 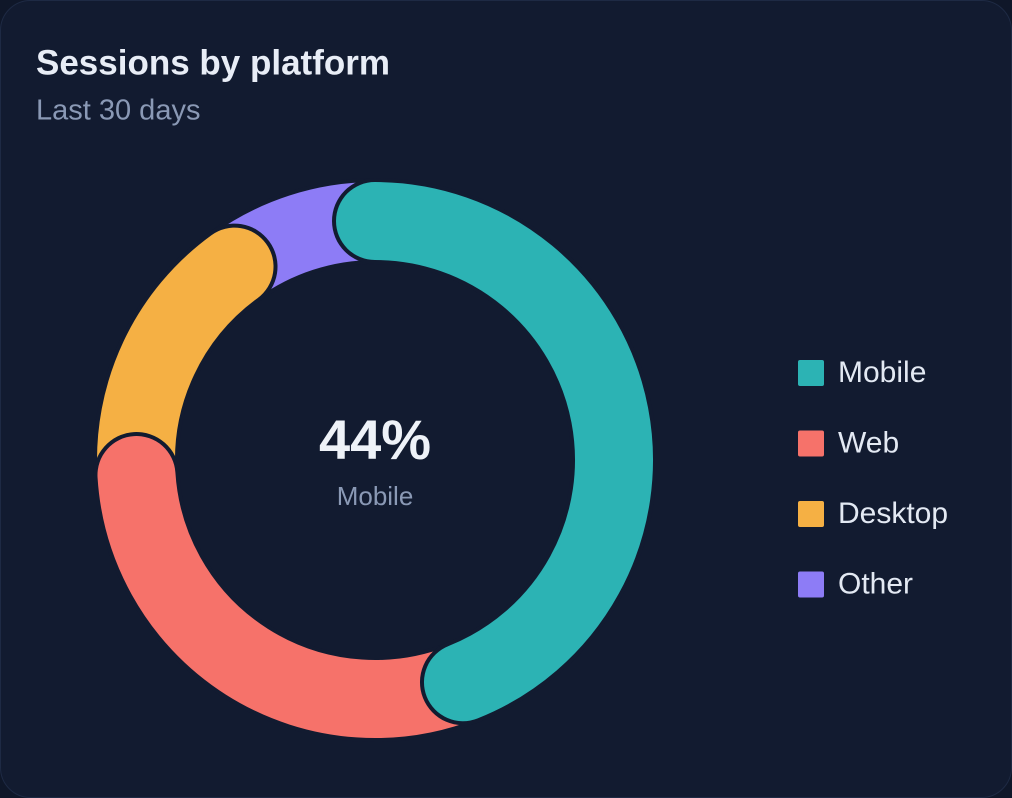 I want to click on chart-subtitle: Last 30 days, so click(x=118, y=111).